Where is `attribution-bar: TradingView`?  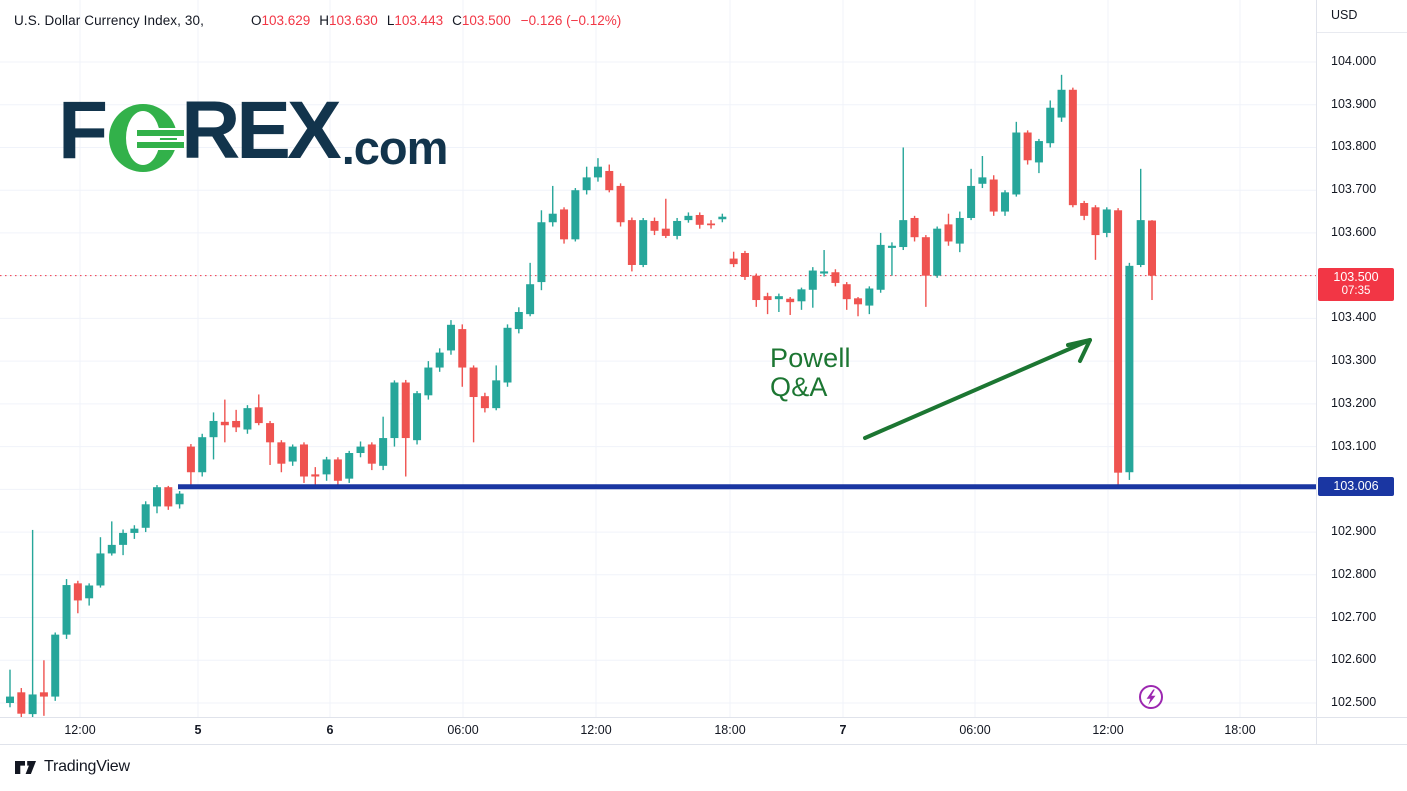
attribution-bar: TradingView is located at coordinates (72, 767).